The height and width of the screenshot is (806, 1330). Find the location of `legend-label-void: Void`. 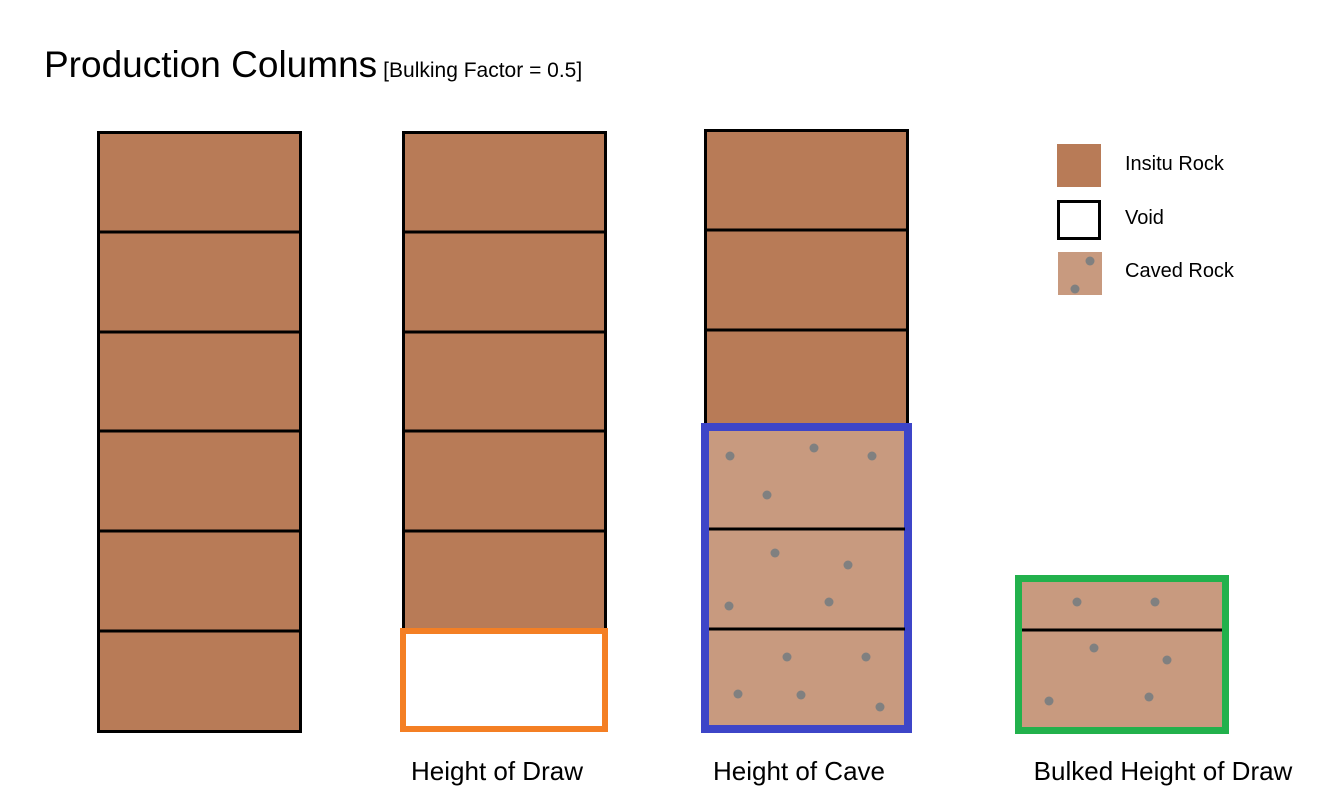

legend-label-void: Void is located at coordinates (1144, 218).